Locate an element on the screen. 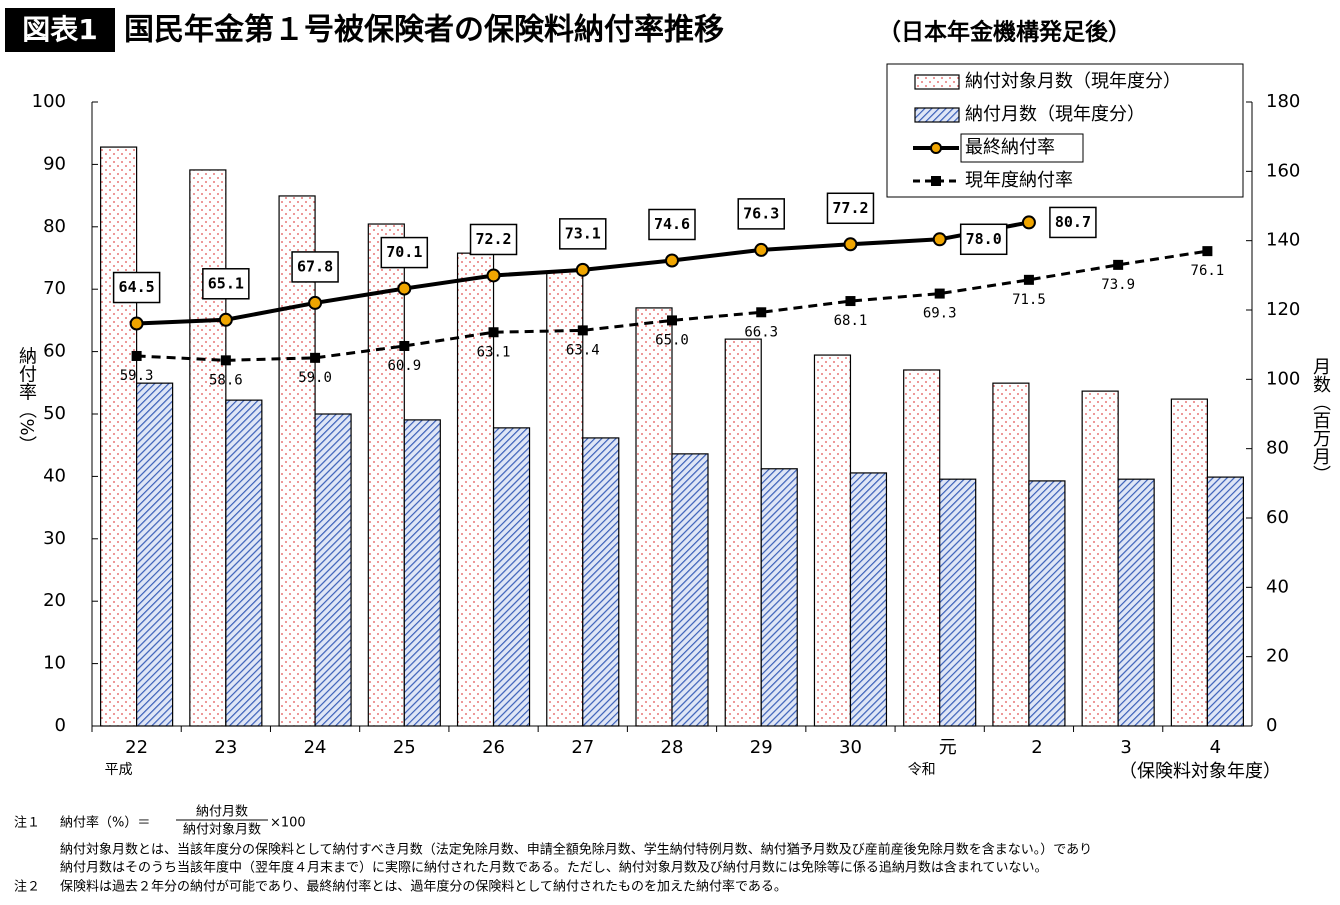 This screenshot has height=905, width=1340. y2-tick-label: 40 is located at coordinates (1277, 586).